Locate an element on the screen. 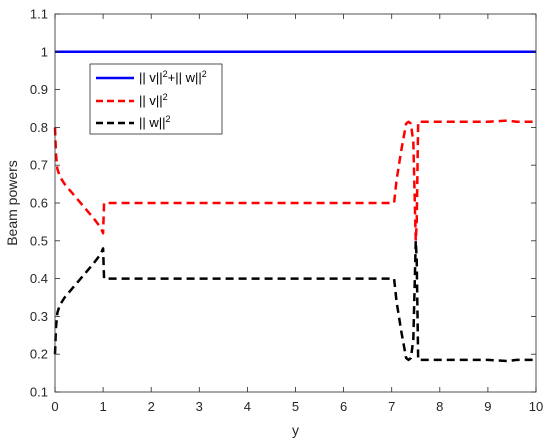 The image size is (550, 445). x-tick-label: 7 is located at coordinates (391, 406).